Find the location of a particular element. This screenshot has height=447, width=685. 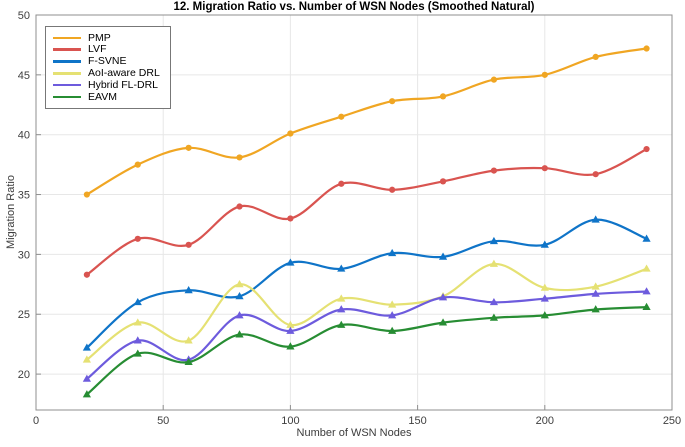

legend-item-lvf: LVF is located at coordinates (106, 50).